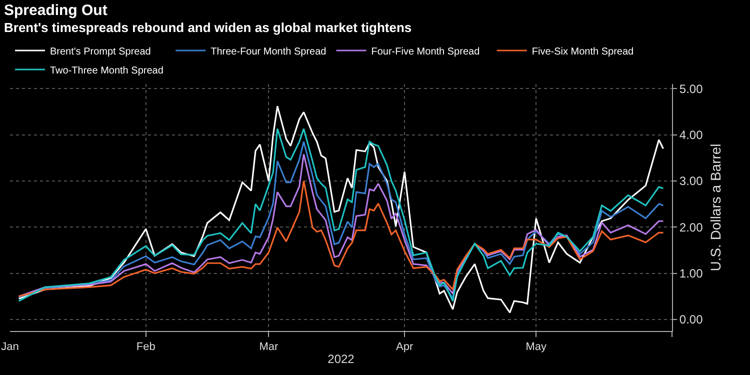 The image size is (750, 375). What do you see at coordinates (425, 52) in the screenshot?
I see `legend-label: Four-Five Month Spread` at bounding box center [425, 52].